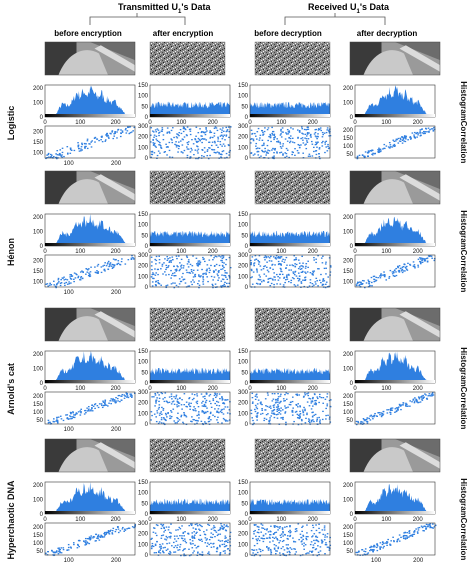 This screenshot has height=574, width=474. I want to click on y-tick-label: 150, so click(243, 483).